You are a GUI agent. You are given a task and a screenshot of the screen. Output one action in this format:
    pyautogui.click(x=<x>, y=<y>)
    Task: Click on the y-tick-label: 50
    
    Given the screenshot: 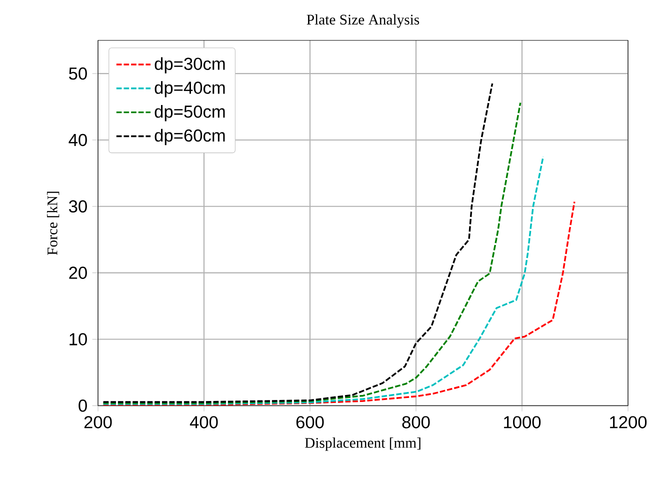 What is the action you would take?
    pyautogui.click(x=78, y=73)
    